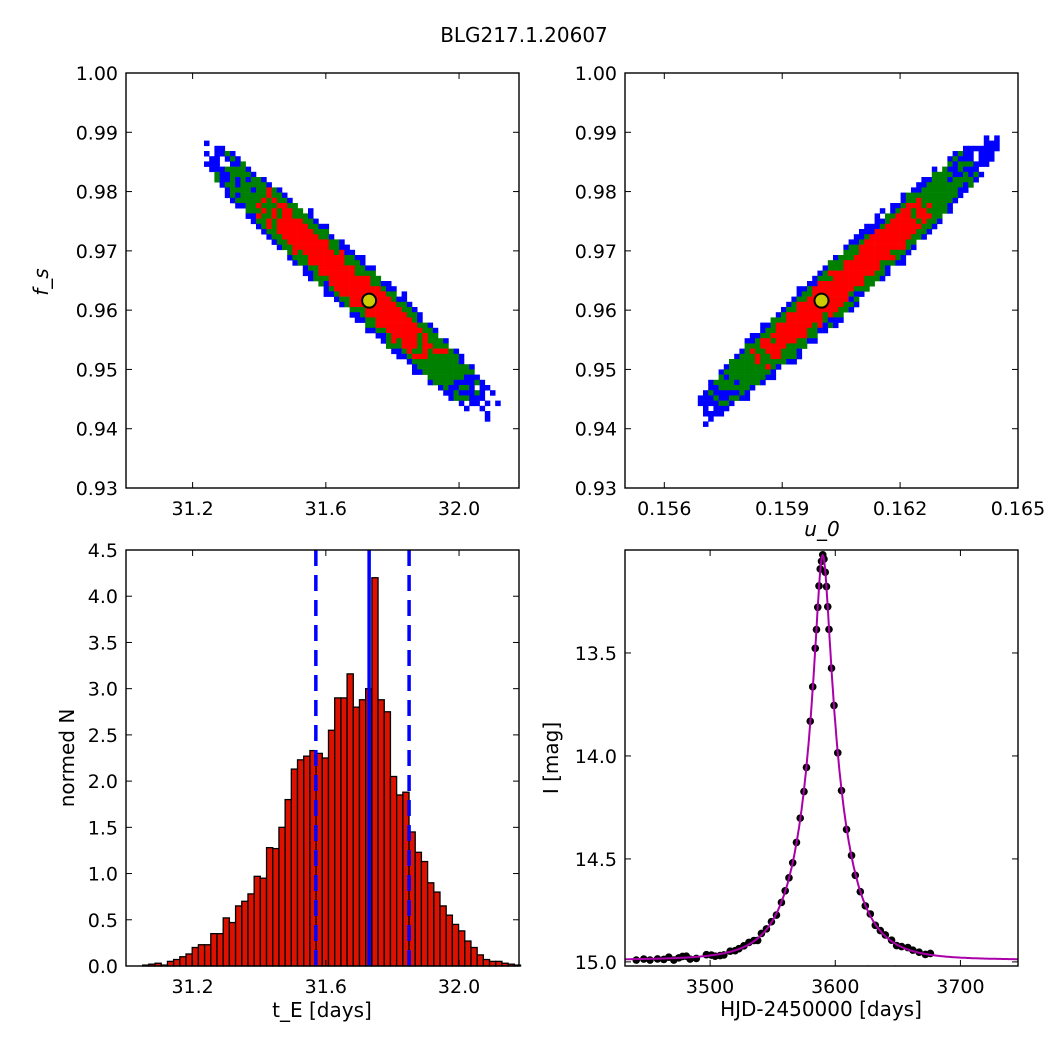  What do you see at coordinates (596, 311) in the screenshot?
I see `y-tick-label: 0.96` at bounding box center [596, 311].